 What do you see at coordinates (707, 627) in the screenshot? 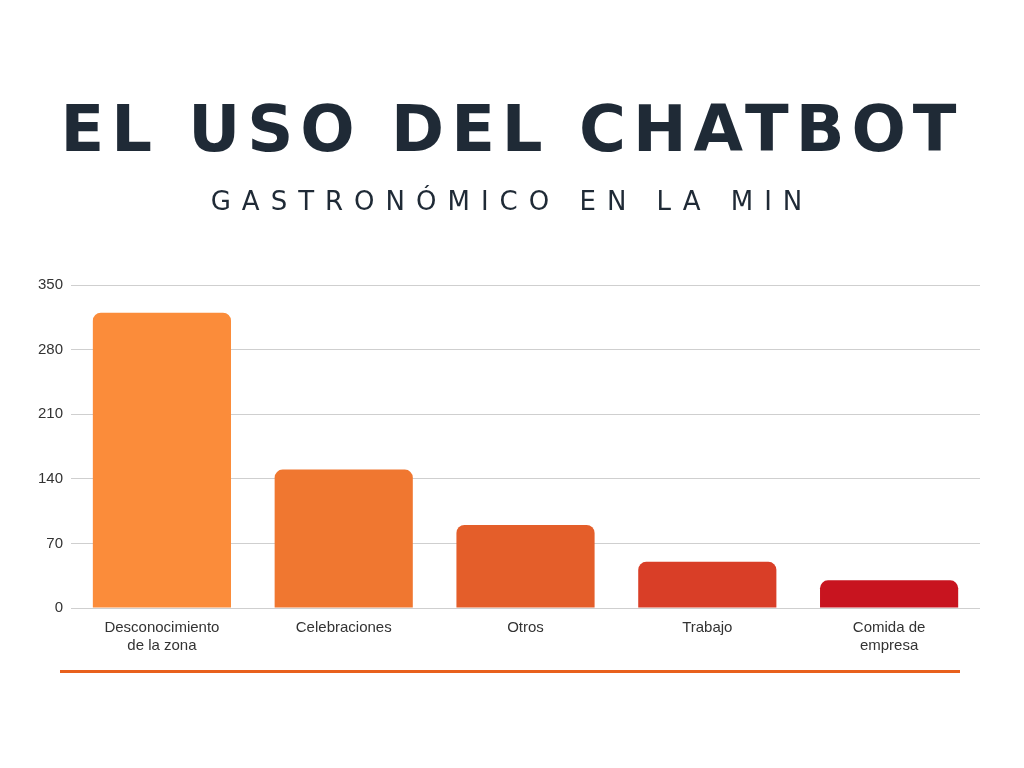
I see `x-tick-label: Trabajo` at bounding box center [707, 627].